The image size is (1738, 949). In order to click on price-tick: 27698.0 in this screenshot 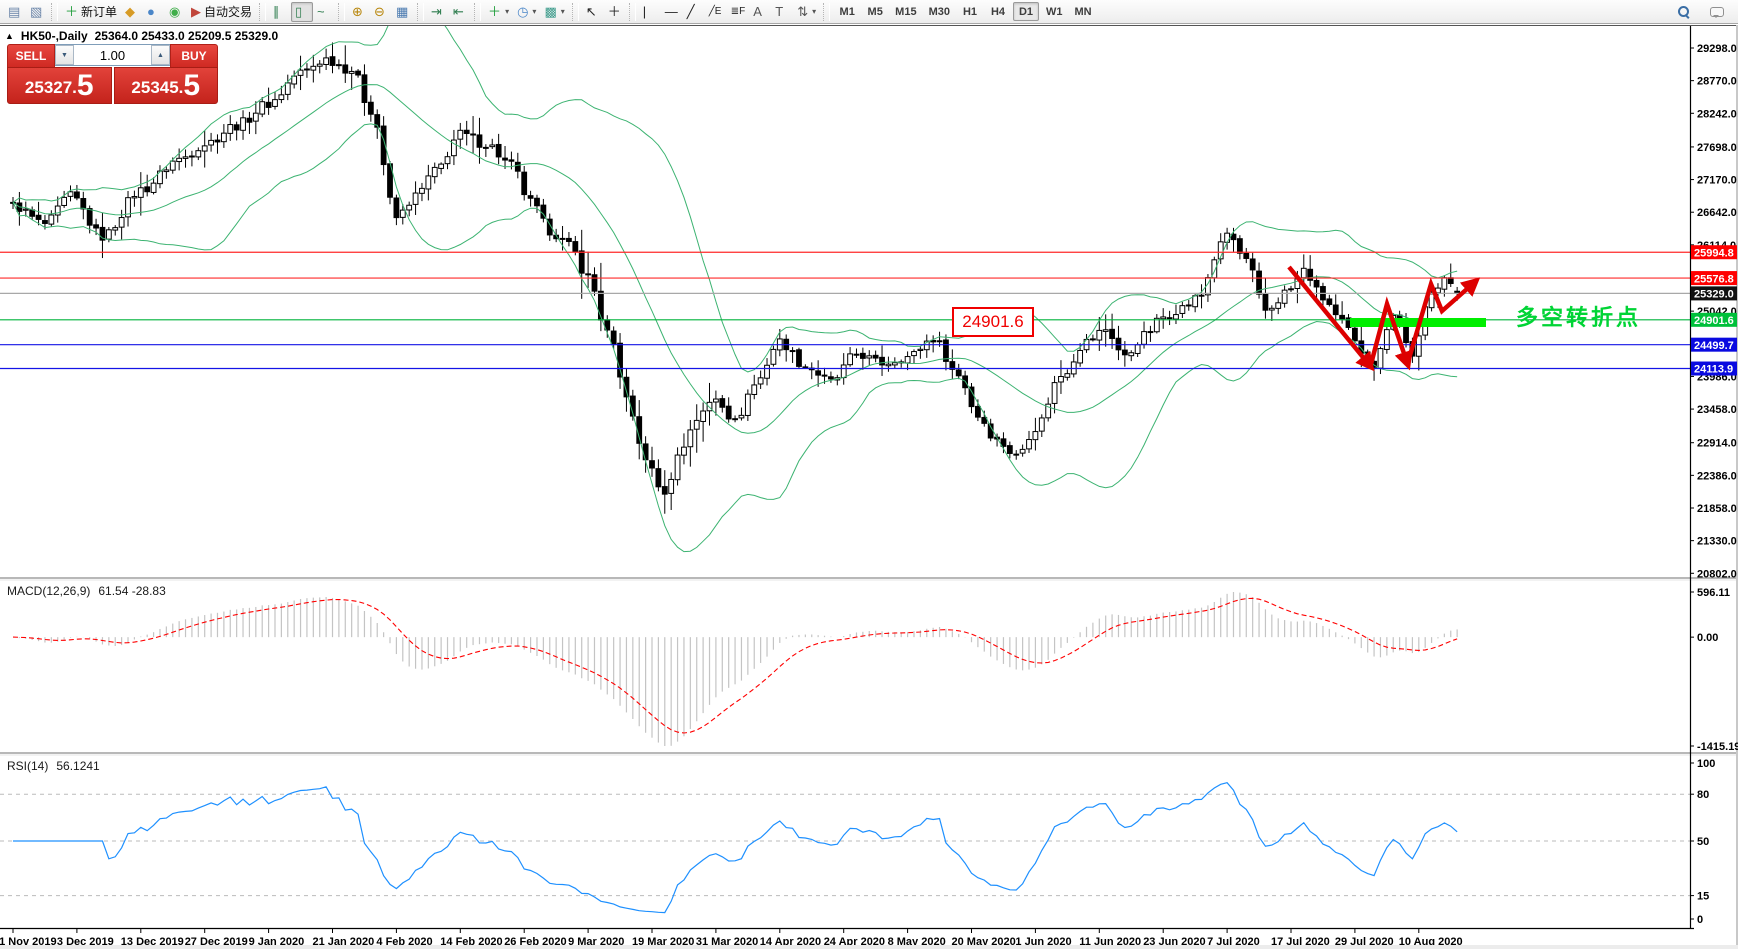, I will do `click(1717, 148)`.